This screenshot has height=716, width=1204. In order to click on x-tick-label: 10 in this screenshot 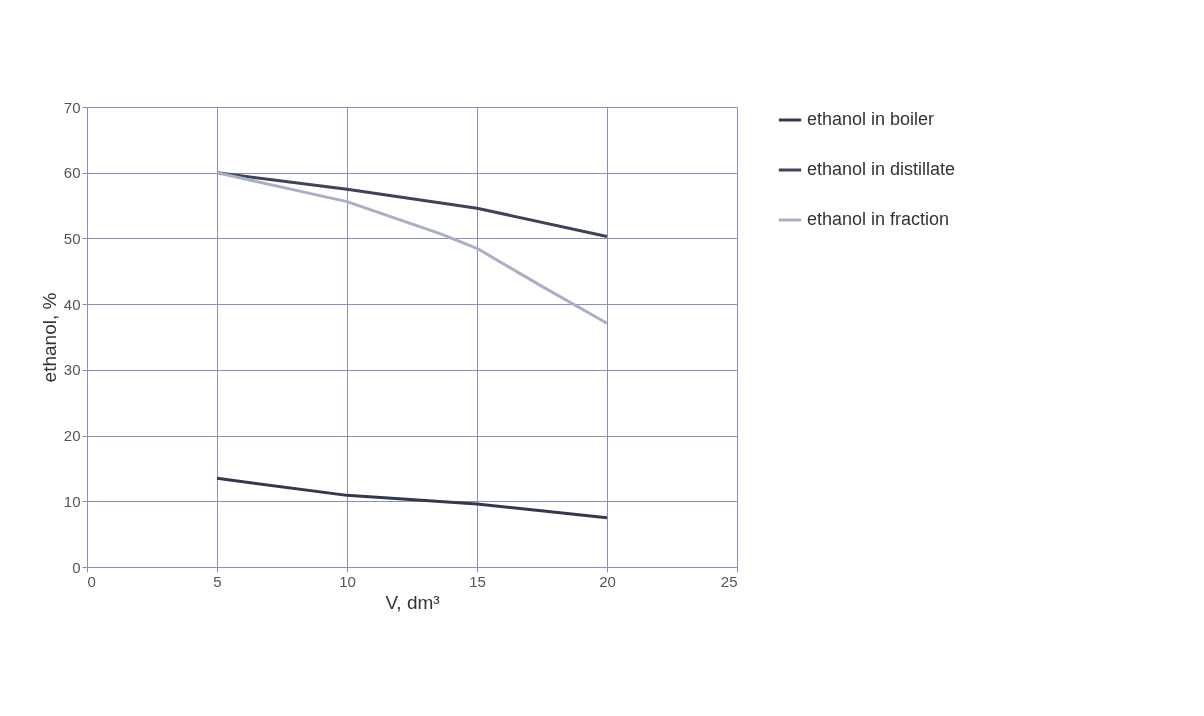, I will do `click(347, 581)`.